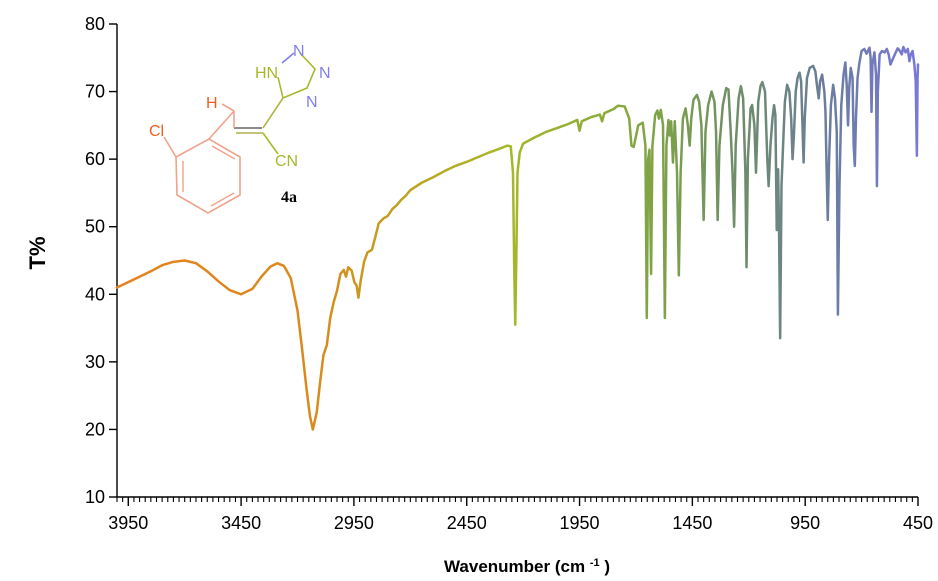  Describe the element at coordinates (289, 197) in the screenshot. I see `compound-label: 4a` at that location.